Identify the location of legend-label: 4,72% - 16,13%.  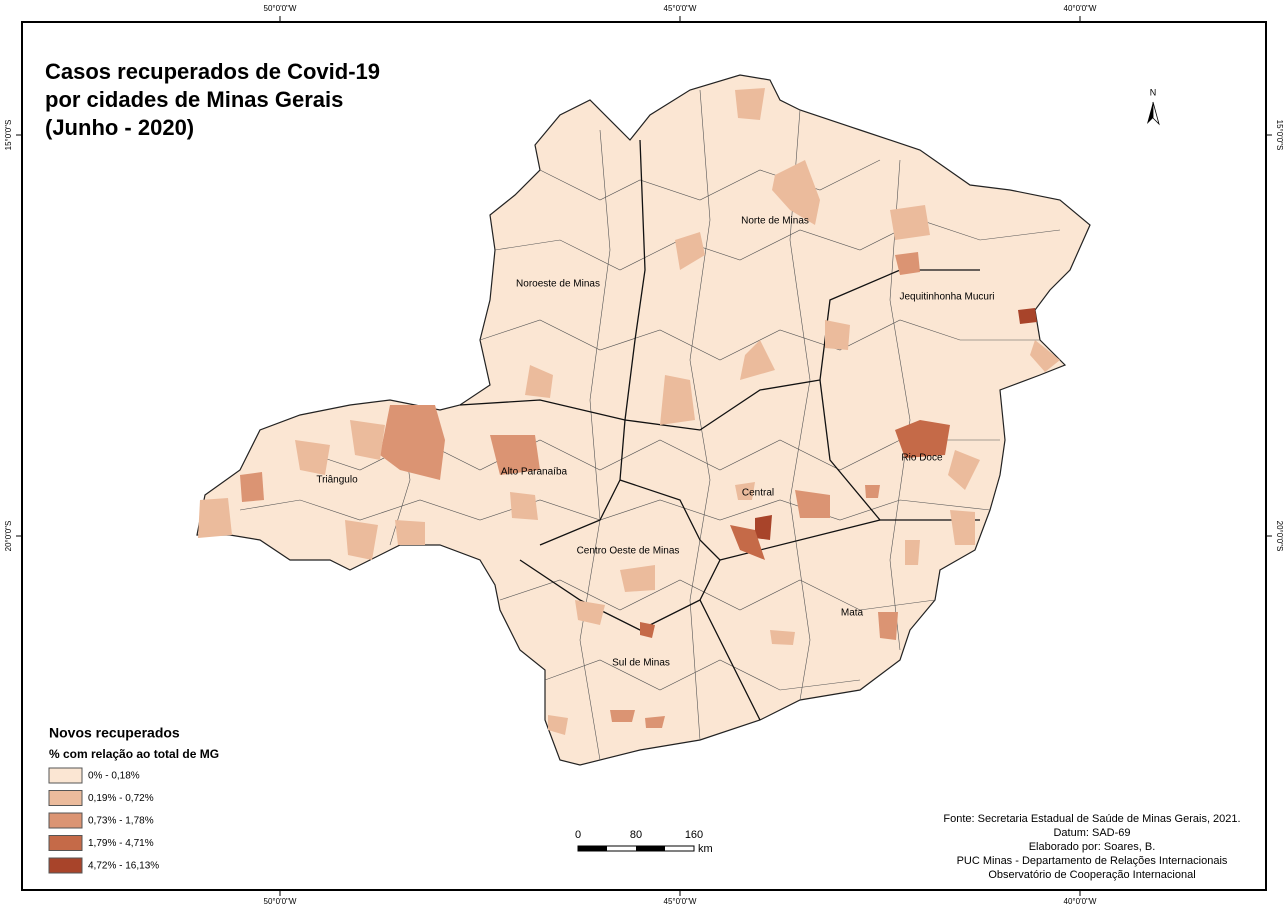
(123, 866).